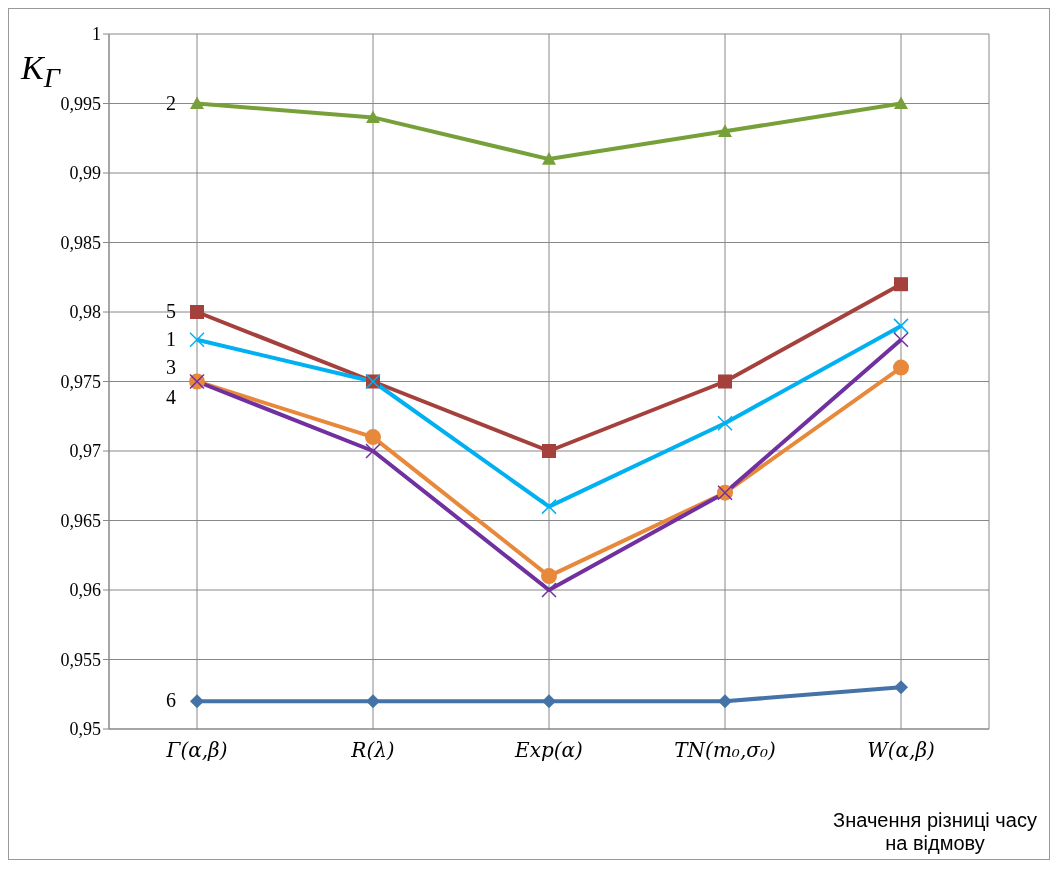  I want to click on x-tick-label: Exp(α), so click(548, 750).